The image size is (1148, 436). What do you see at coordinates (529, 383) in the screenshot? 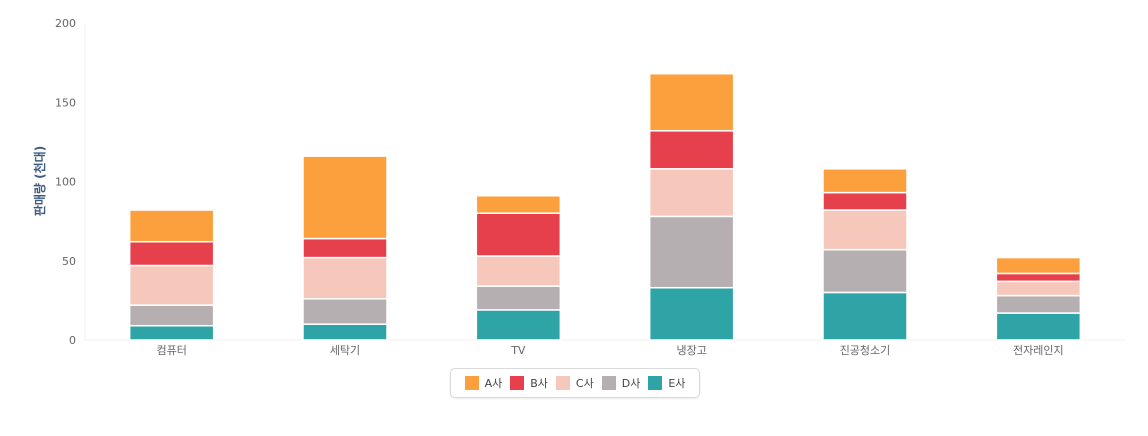
I see `legend-item: B사` at bounding box center [529, 383].